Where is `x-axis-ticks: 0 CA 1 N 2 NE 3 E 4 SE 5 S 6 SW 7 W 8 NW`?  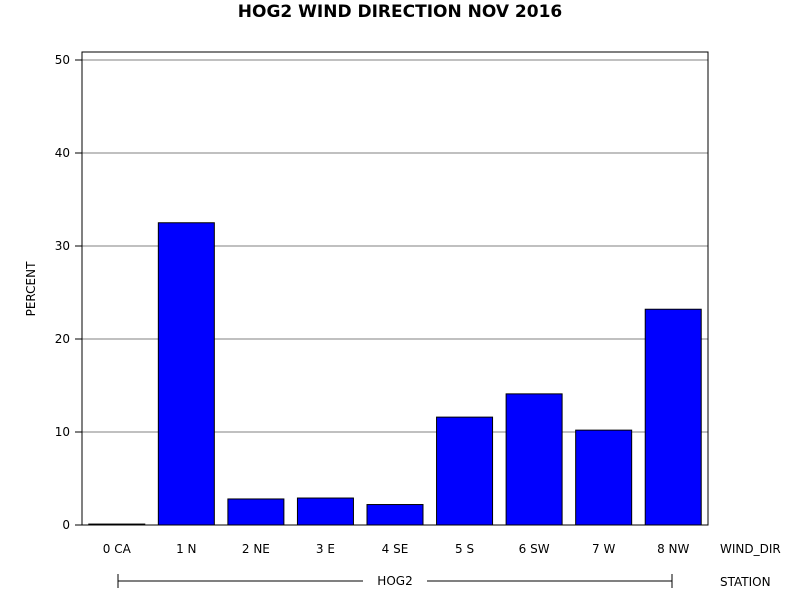
x-axis-ticks: 0 CA 1 N 2 NE 3 E 4 SE 5 S 6 SW 7 W 8 NW is located at coordinates (396, 549).